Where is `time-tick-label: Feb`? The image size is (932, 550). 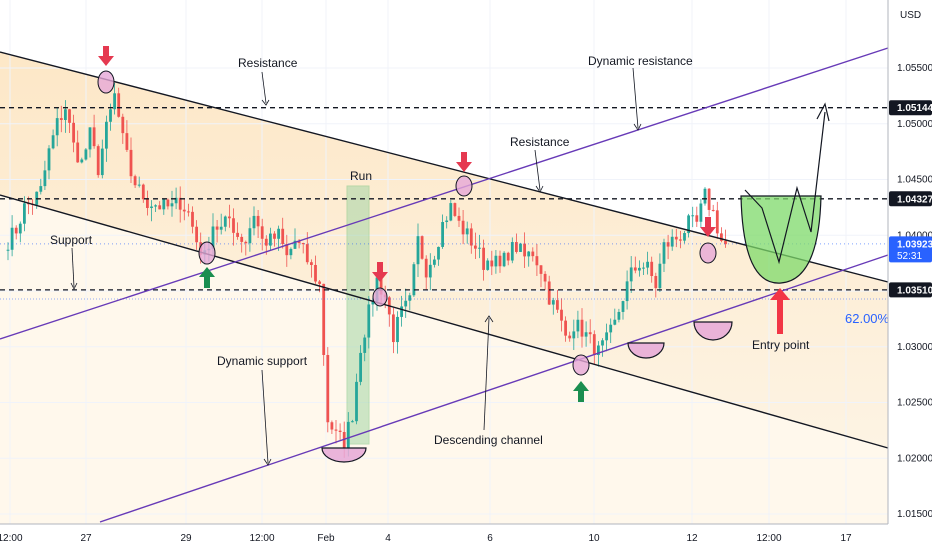
time-tick-label: Feb is located at coordinates (326, 538).